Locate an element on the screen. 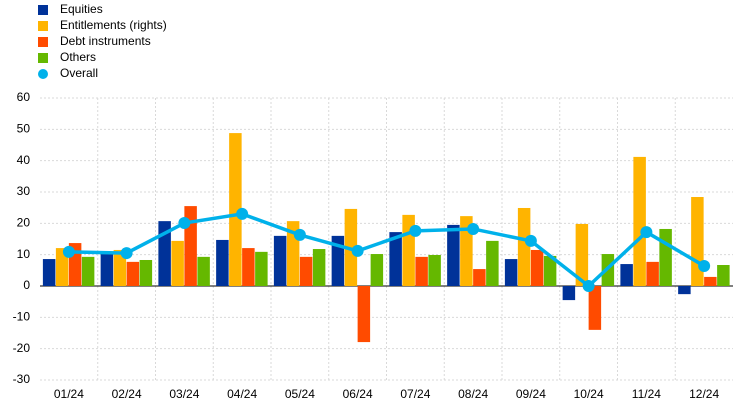  y-tick-label: 20 is located at coordinates (24, 223).